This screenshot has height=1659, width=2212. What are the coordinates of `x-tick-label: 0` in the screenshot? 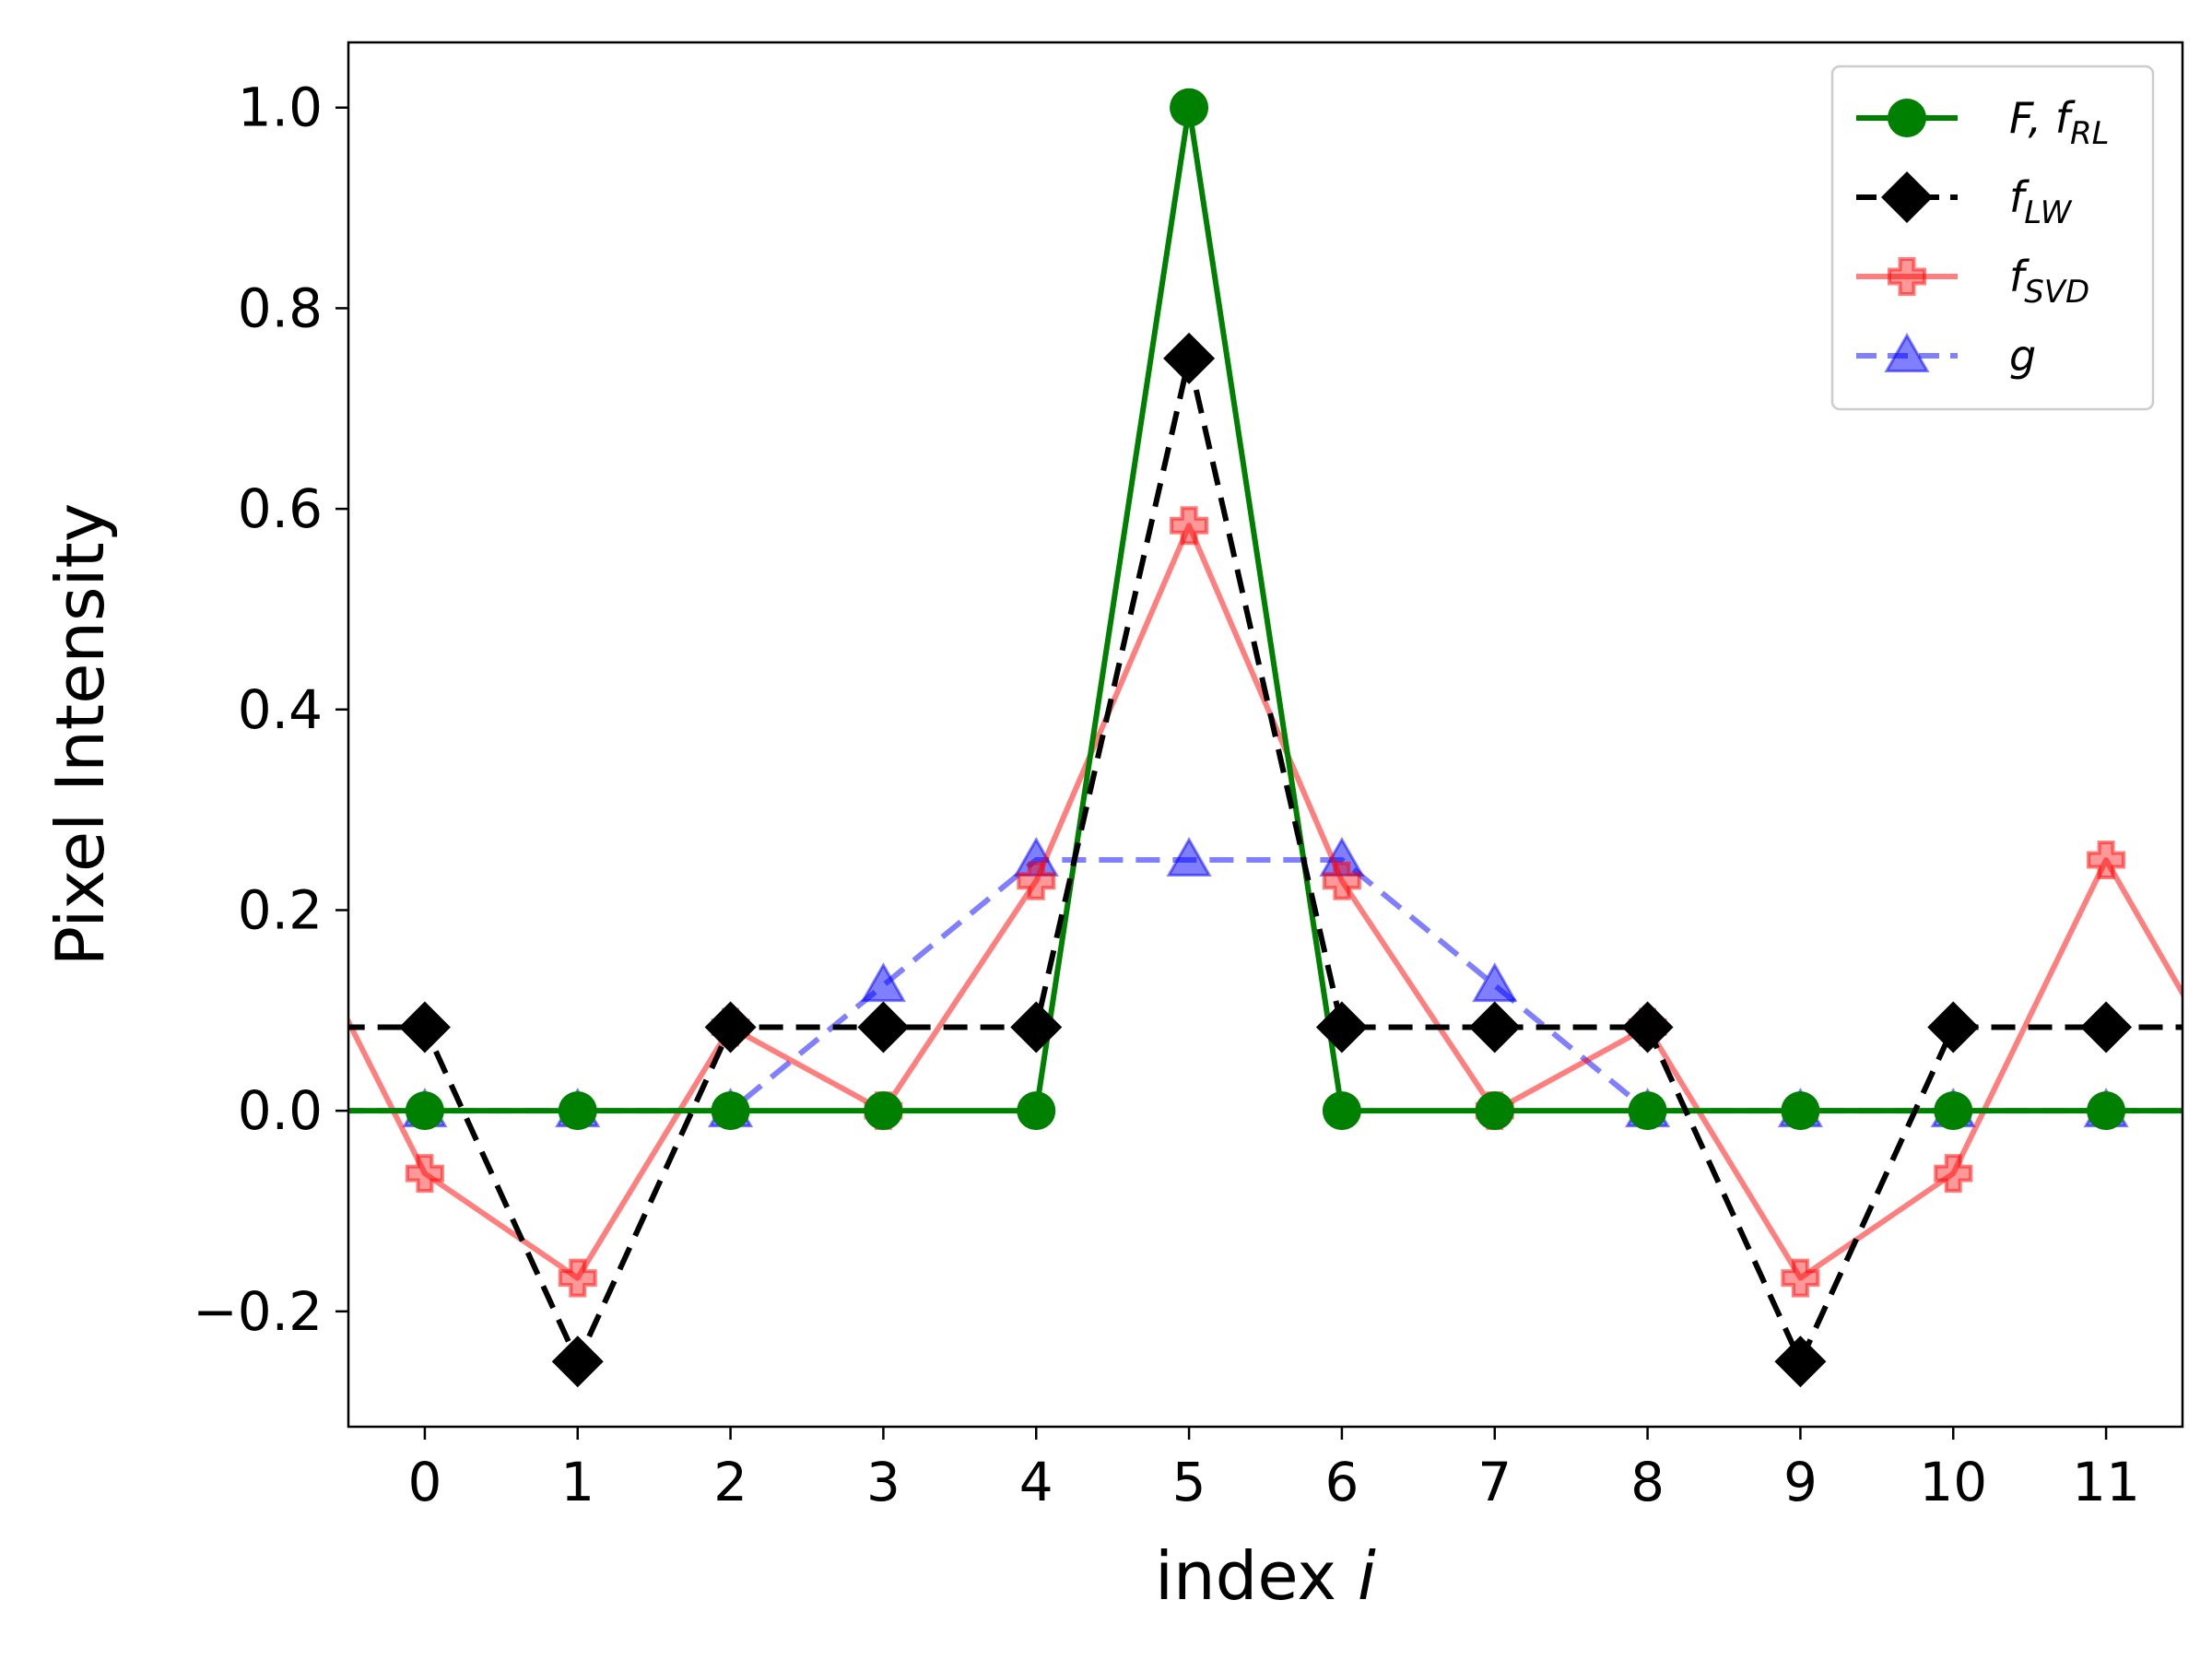 It's located at (424, 1482).